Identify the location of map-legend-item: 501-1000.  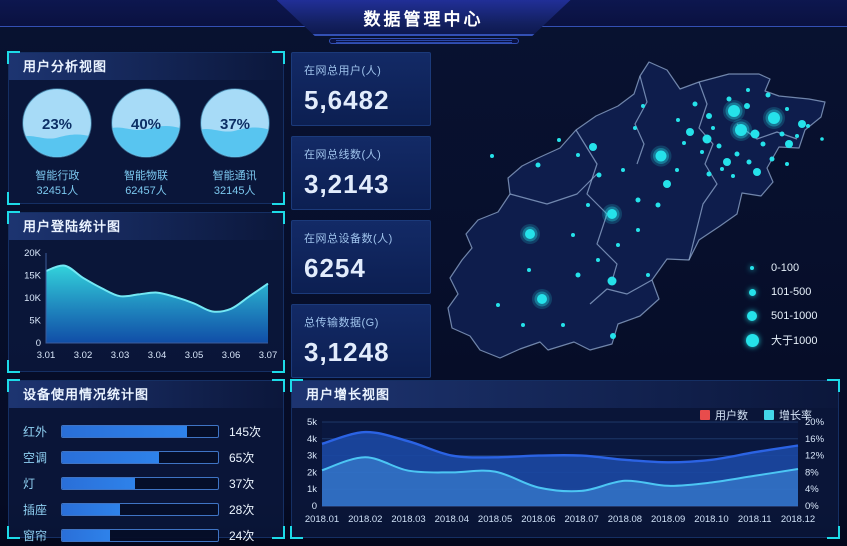
(780, 316).